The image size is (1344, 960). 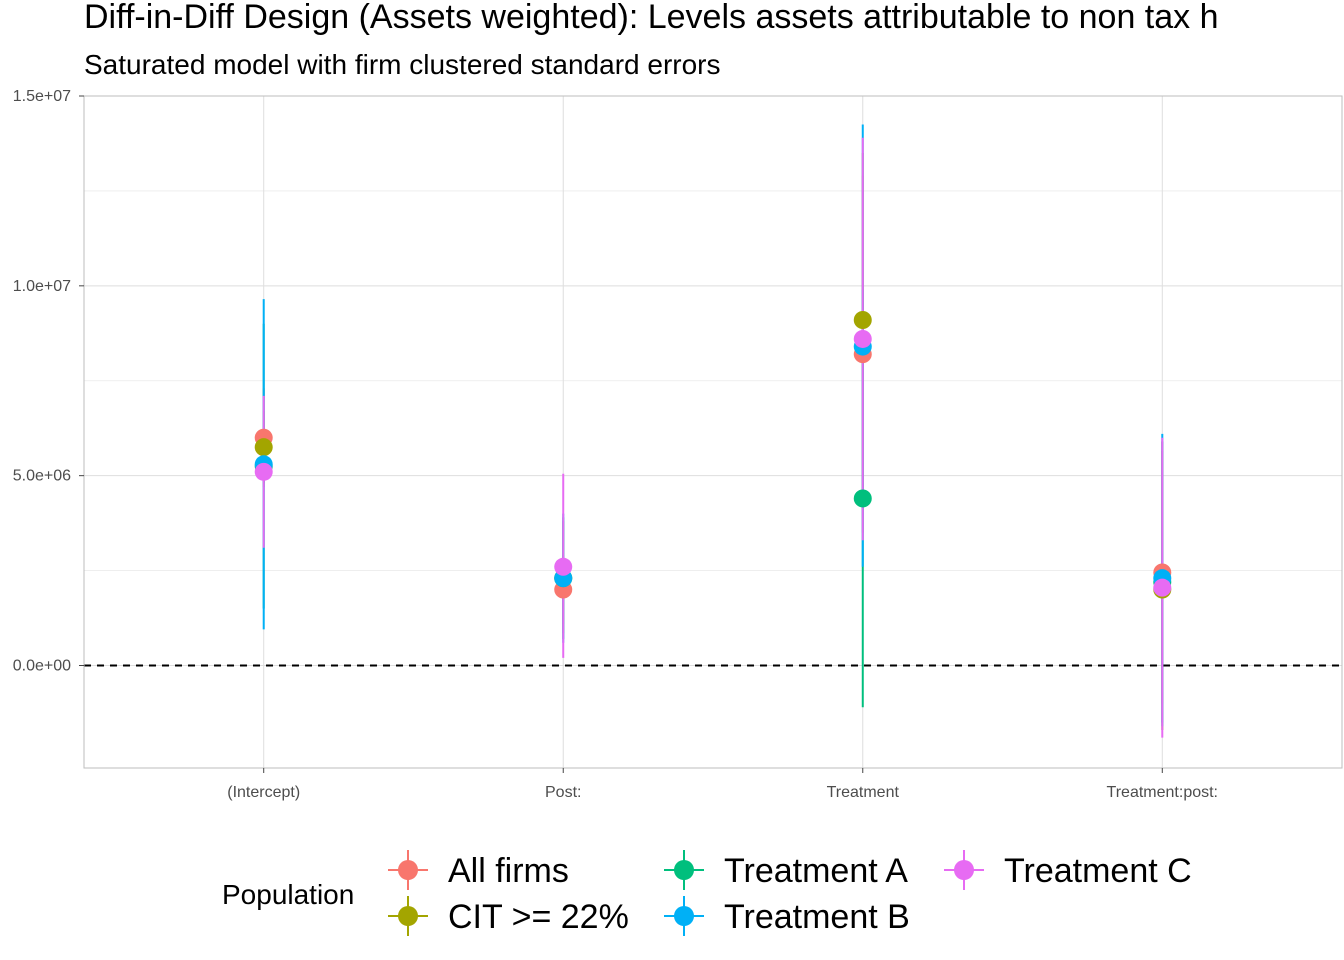 I want to click on legend-item: Treatment C, so click(x=1068, y=870).